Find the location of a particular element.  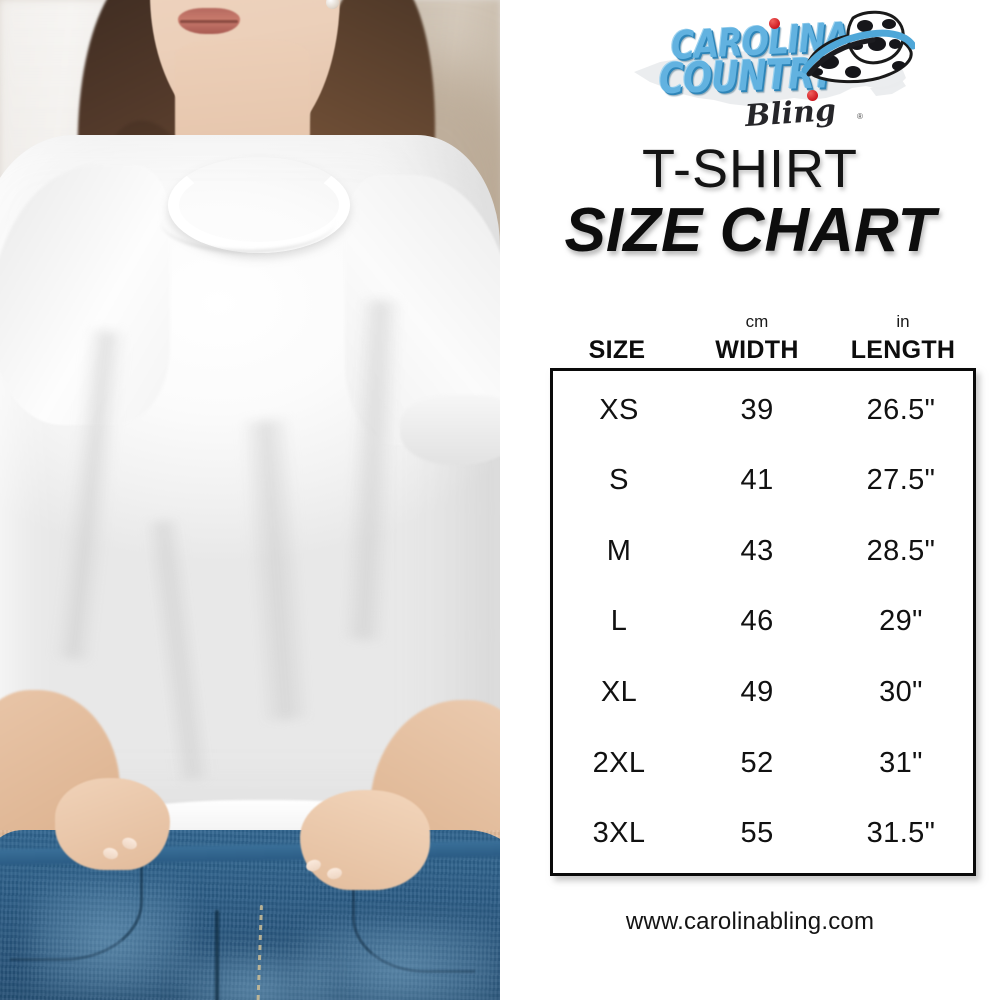

cowboy-hat-icon is located at coordinates (858, 47).